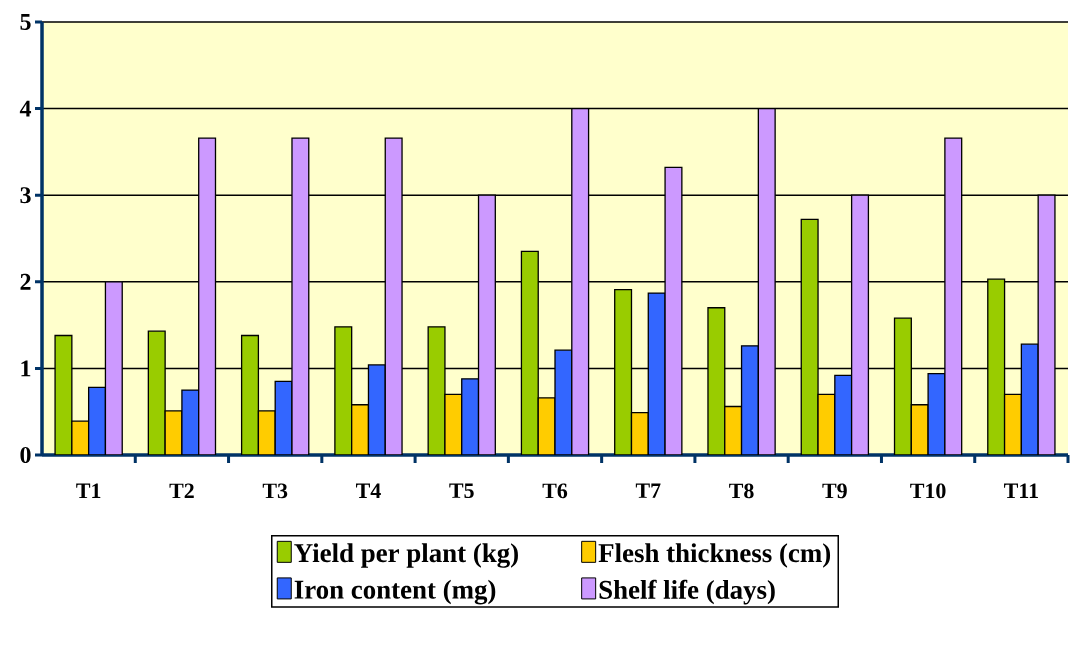 This screenshot has width=1073, height=653. What do you see at coordinates (406, 555) in the screenshot?
I see `legend-label: Yield per plant (kg)` at bounding box center [406, 555].